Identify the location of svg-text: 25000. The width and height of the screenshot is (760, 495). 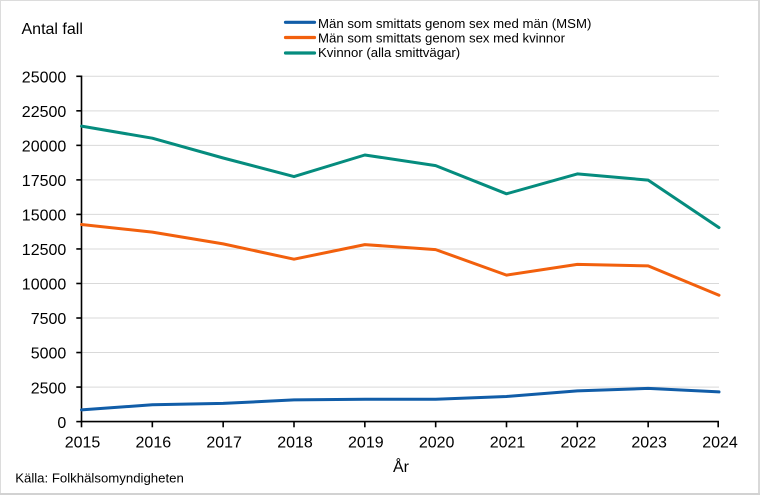
(44, 78).